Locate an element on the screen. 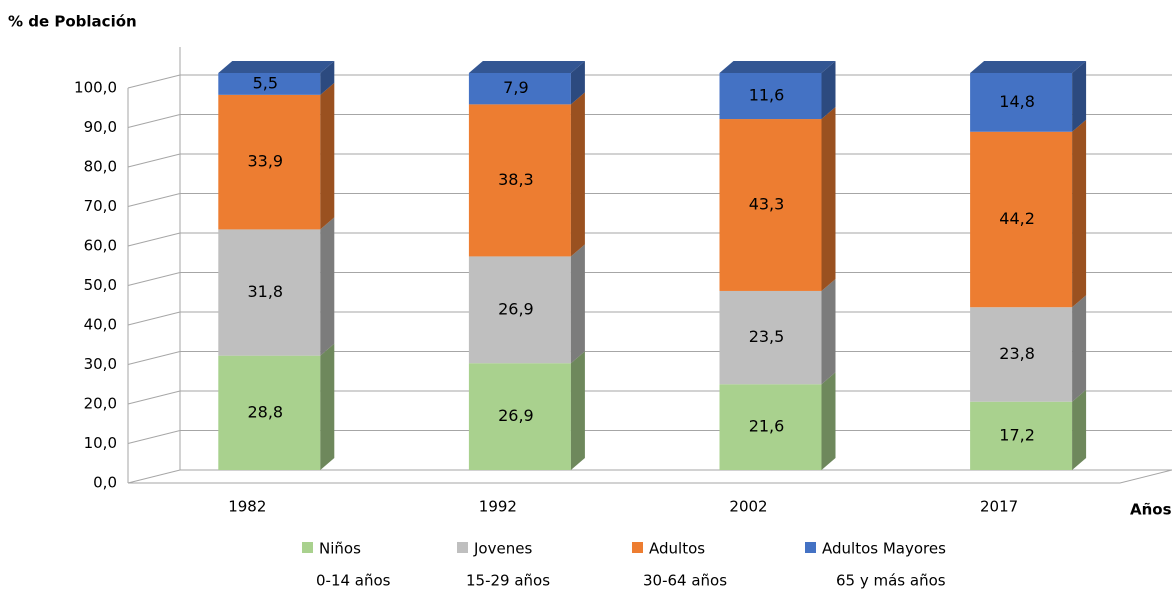 This screenshot has height=592, width=1172. legend-label: Adultos Mayores is located at coordinates (884, 549).